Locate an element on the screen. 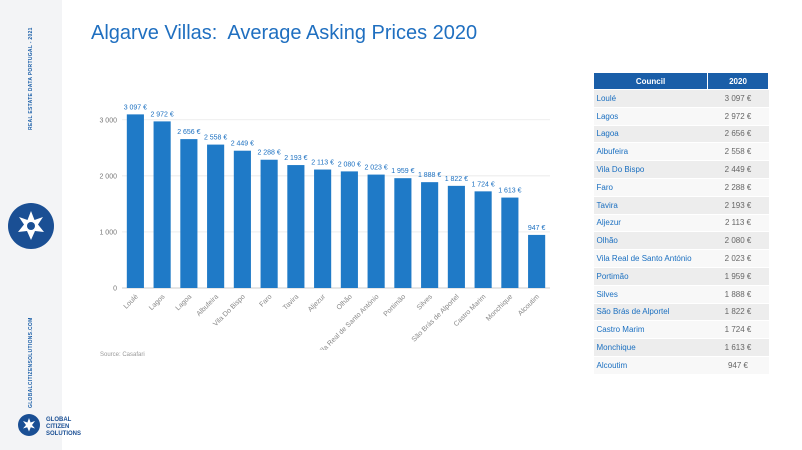 This screenshot has height=450, width=802. table-row: Loulé 3 097 € is located at coordinates (681, 98).